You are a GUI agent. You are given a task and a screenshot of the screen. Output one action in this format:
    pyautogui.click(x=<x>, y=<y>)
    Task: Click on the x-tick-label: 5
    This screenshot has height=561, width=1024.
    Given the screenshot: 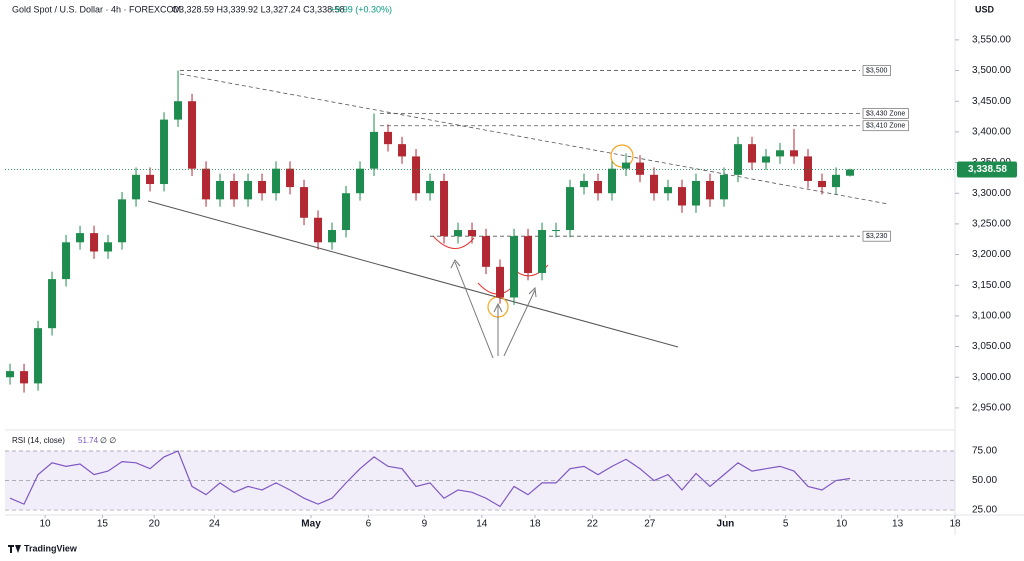 What is the action you would take?
    pyautogui.click(x=786, y=524)
    